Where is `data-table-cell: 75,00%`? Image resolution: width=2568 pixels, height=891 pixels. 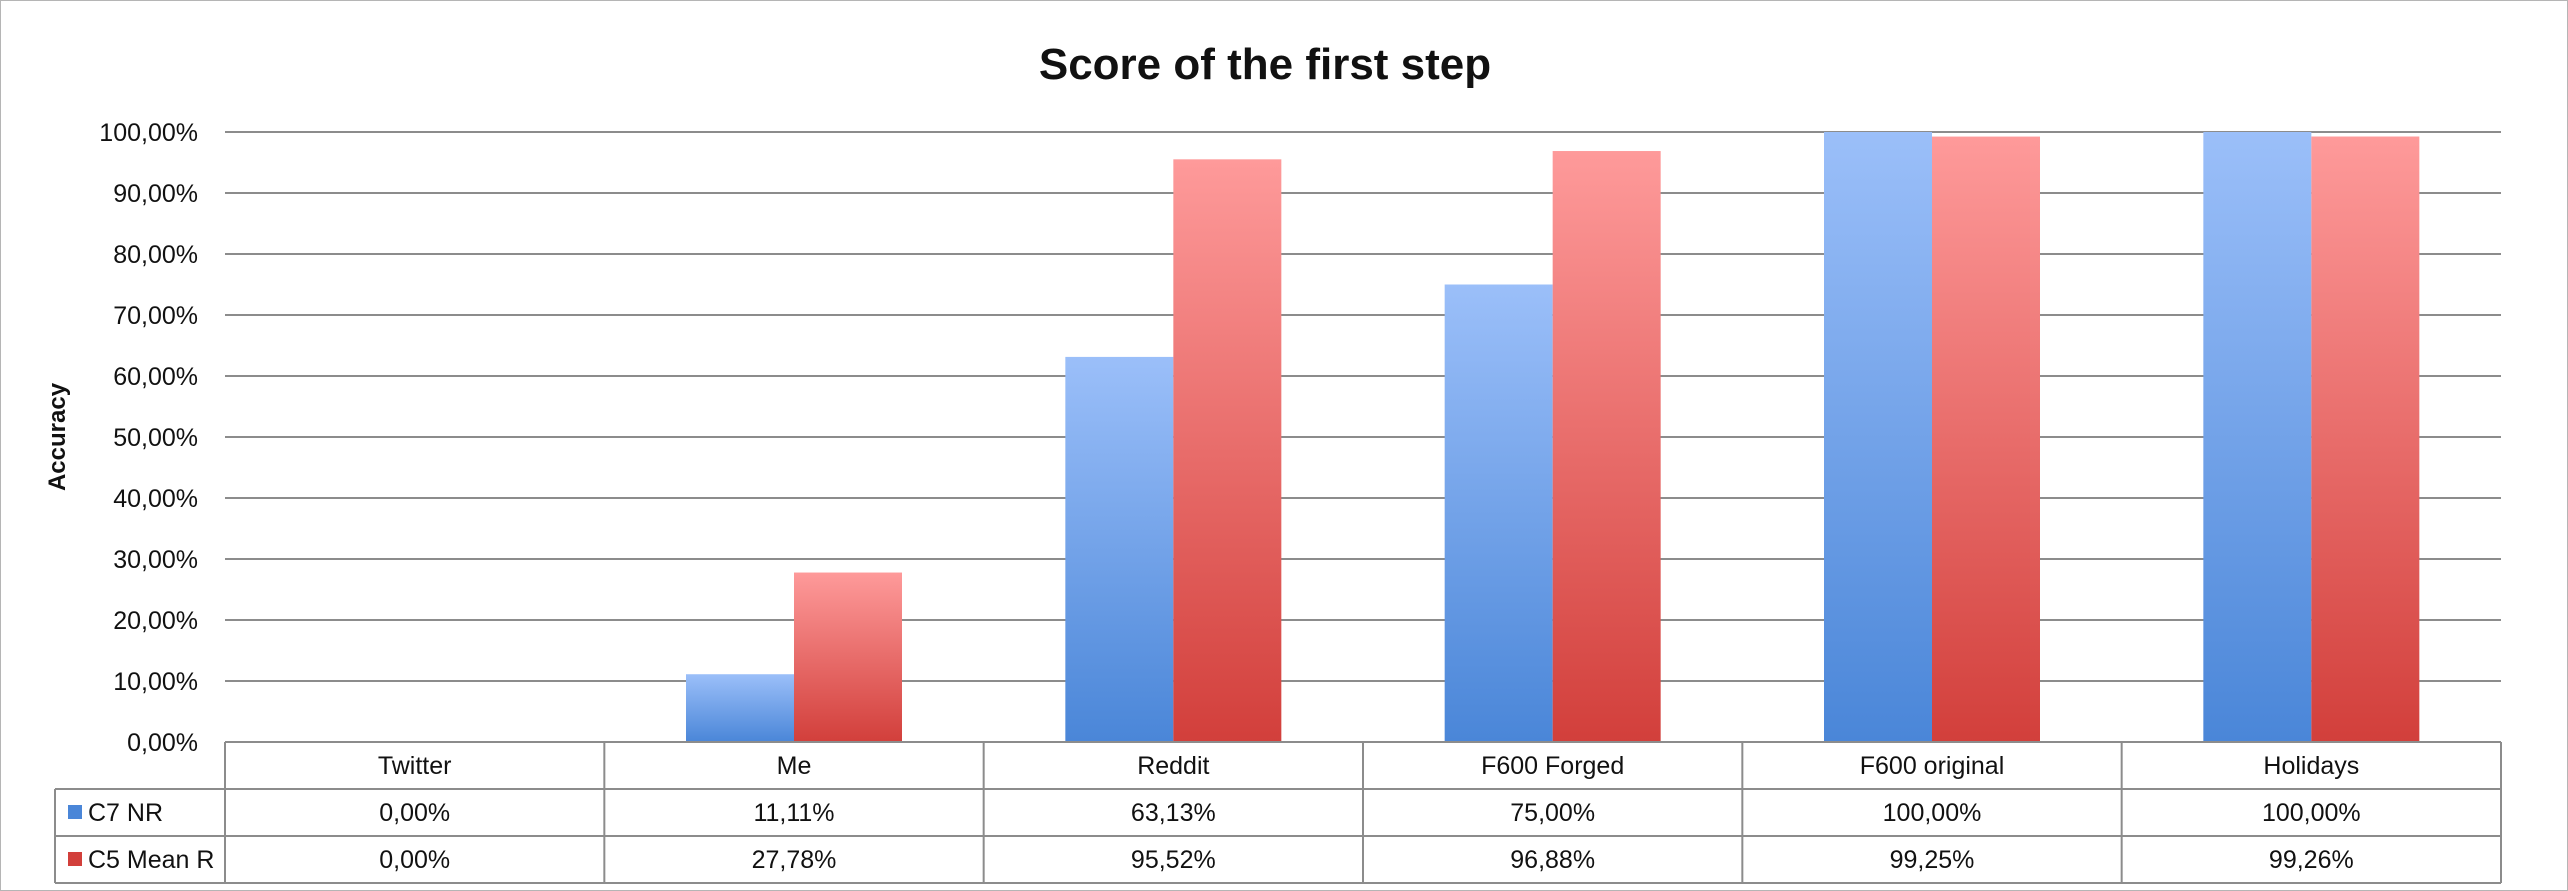 data-table-cell: 75,00% is located at coordinates (1552, 813).